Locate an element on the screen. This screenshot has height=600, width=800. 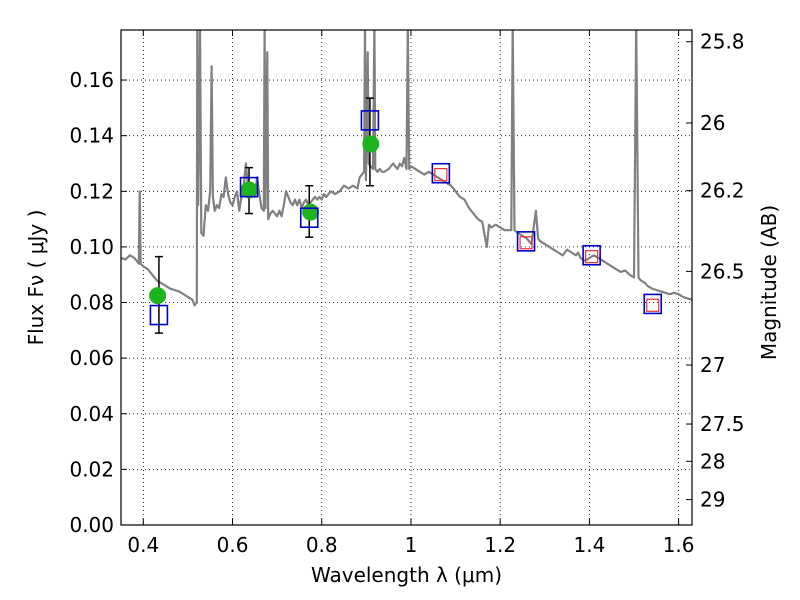
y-tick-label: 0.12 is located at coordinates (91, 191).